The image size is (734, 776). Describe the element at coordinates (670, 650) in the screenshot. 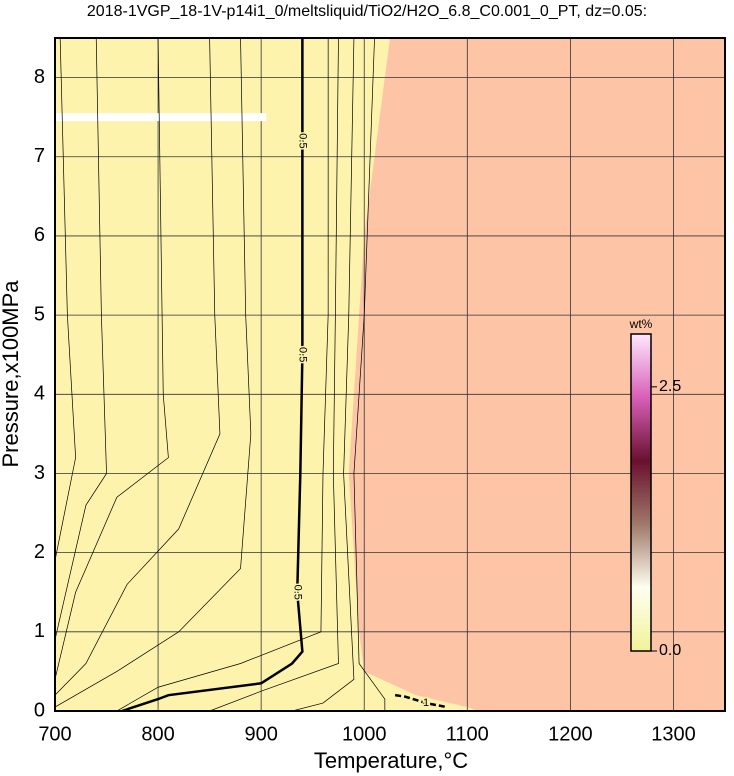

I see `colorbar-tick-label: 0.0` at that location.